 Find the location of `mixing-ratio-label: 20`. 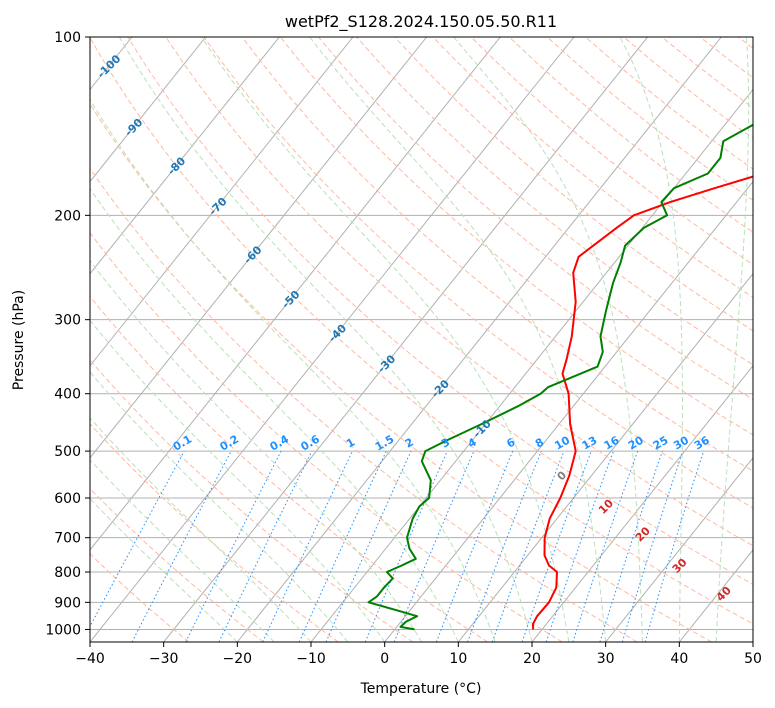

mixing-ratio-label: 20 is located at coordinates (636, 442).